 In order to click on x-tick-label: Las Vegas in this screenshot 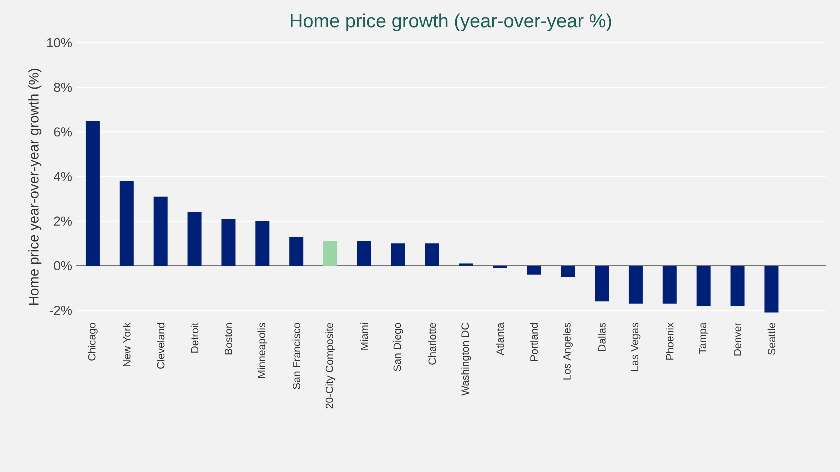, I will do `click(636, 347)`.